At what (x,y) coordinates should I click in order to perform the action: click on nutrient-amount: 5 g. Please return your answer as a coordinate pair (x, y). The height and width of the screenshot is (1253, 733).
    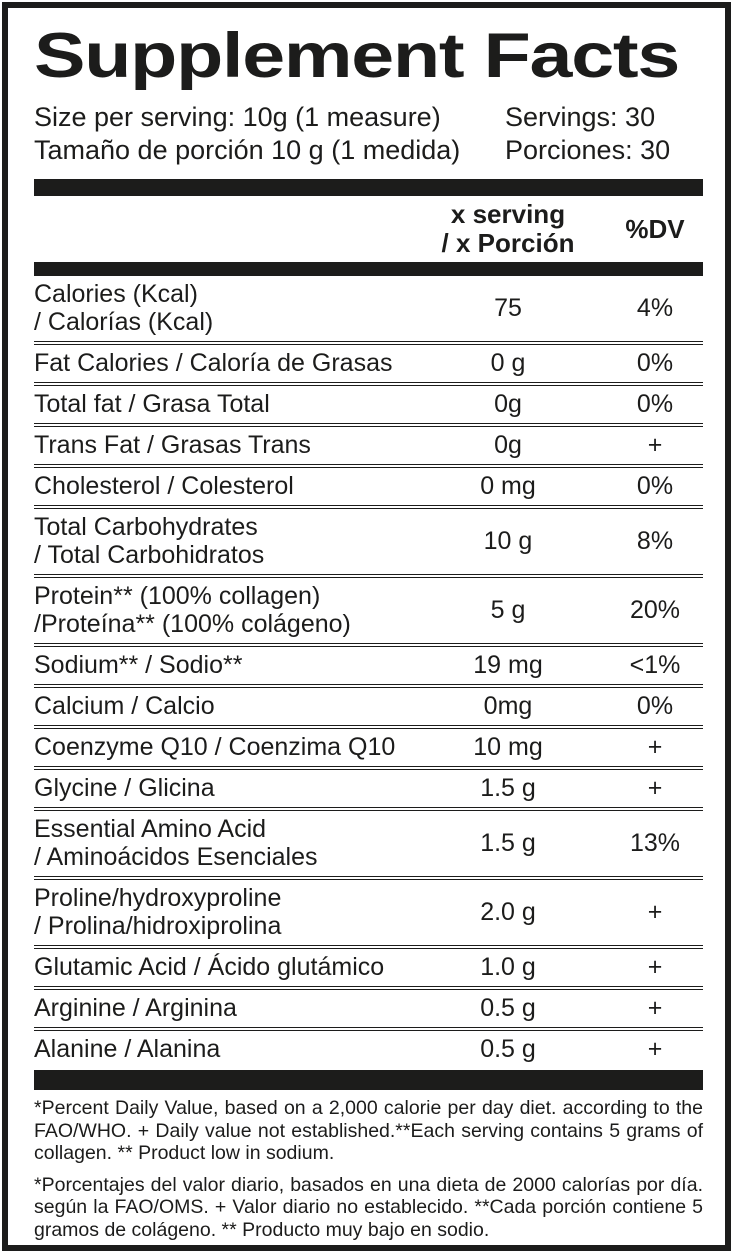
    Looking at the image, I should click on (508, 610).